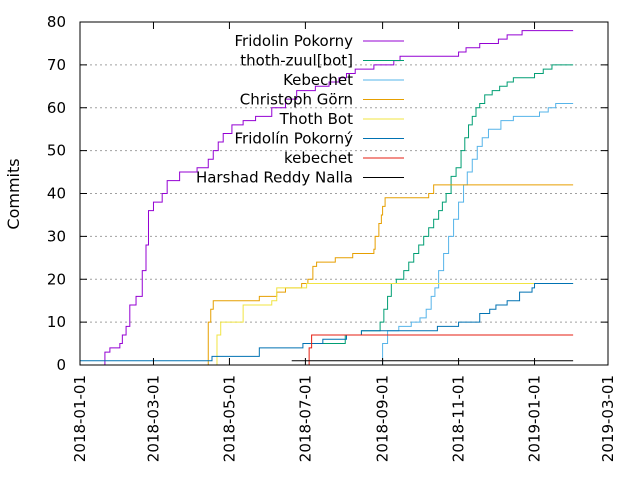 The height and width of the screenshot is (480, 640). What do you see at coordinates (294, 139) in the screenshot?
I see `legend-label-5: Fridolín Pokorný` at bounding box center [294, 139].